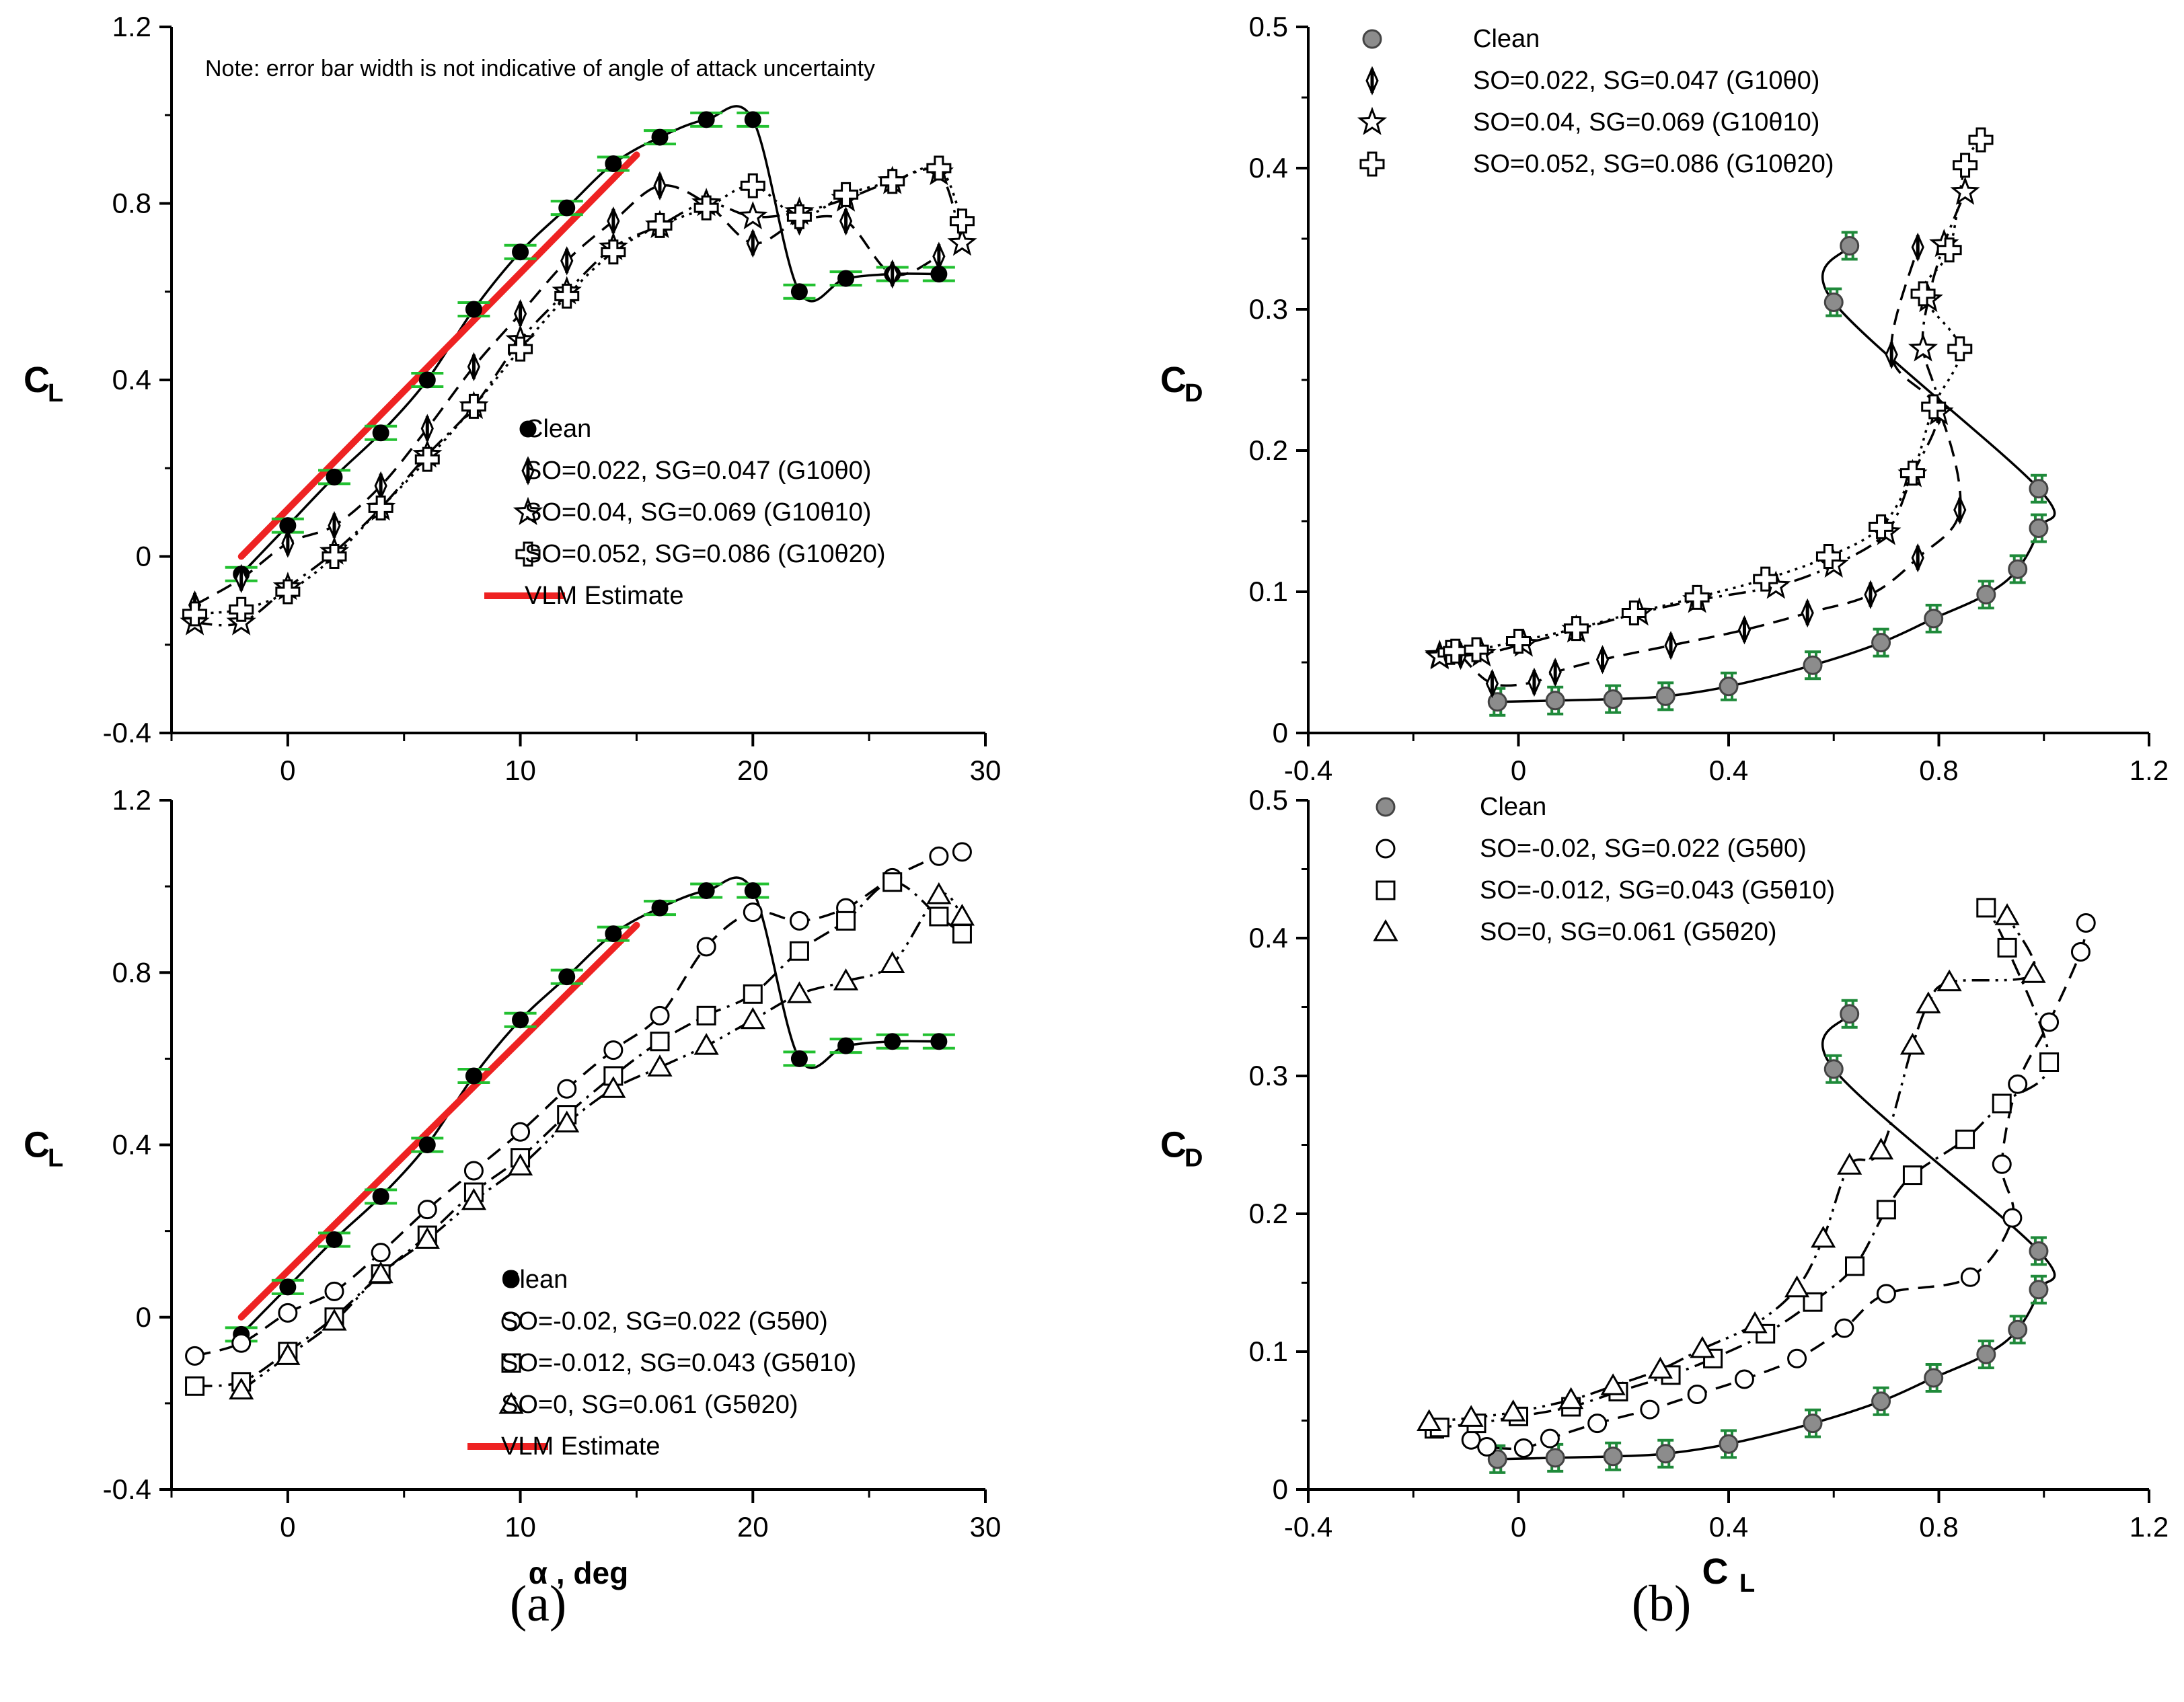  I want to click on y-axis-label: C, so click(37, 380).